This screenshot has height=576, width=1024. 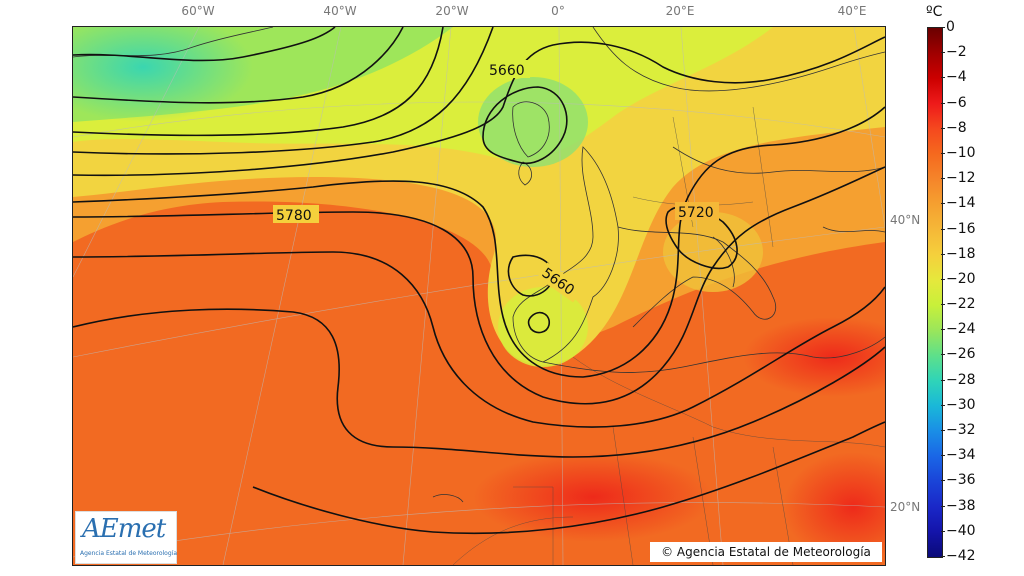 What do you see at coordinates (958, 480) in the screenshot?
I see `colorbar-tick: −36` at bounding box center [958, 480].